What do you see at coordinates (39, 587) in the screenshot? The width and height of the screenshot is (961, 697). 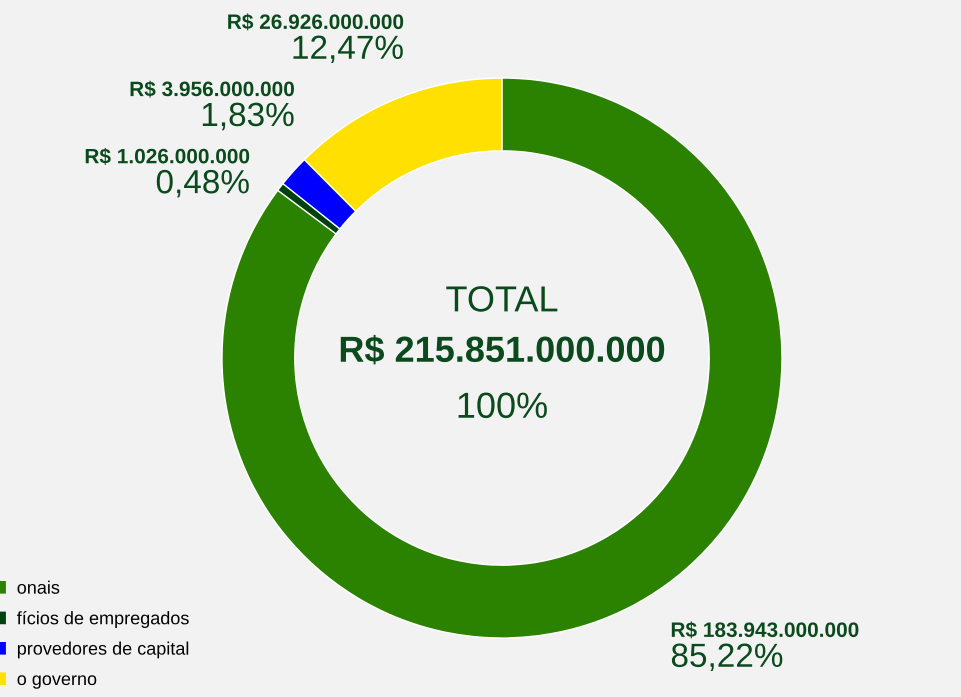 I see `legend-label: onais` at bounding box center [39, 587].